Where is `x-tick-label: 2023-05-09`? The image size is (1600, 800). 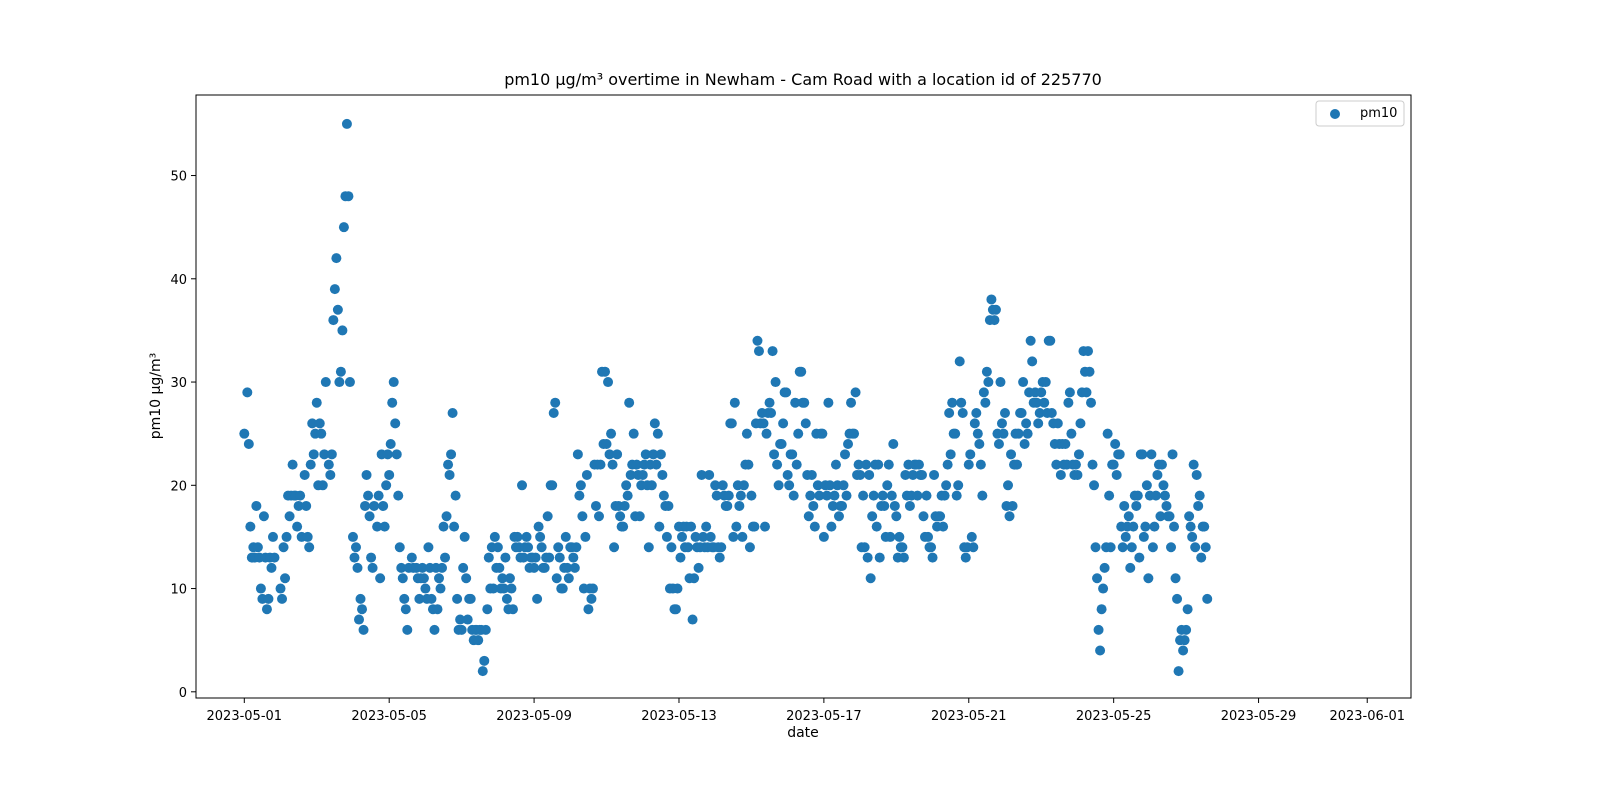
x-tick-label: 2023-05-09 is located at coordinates (534, 716).